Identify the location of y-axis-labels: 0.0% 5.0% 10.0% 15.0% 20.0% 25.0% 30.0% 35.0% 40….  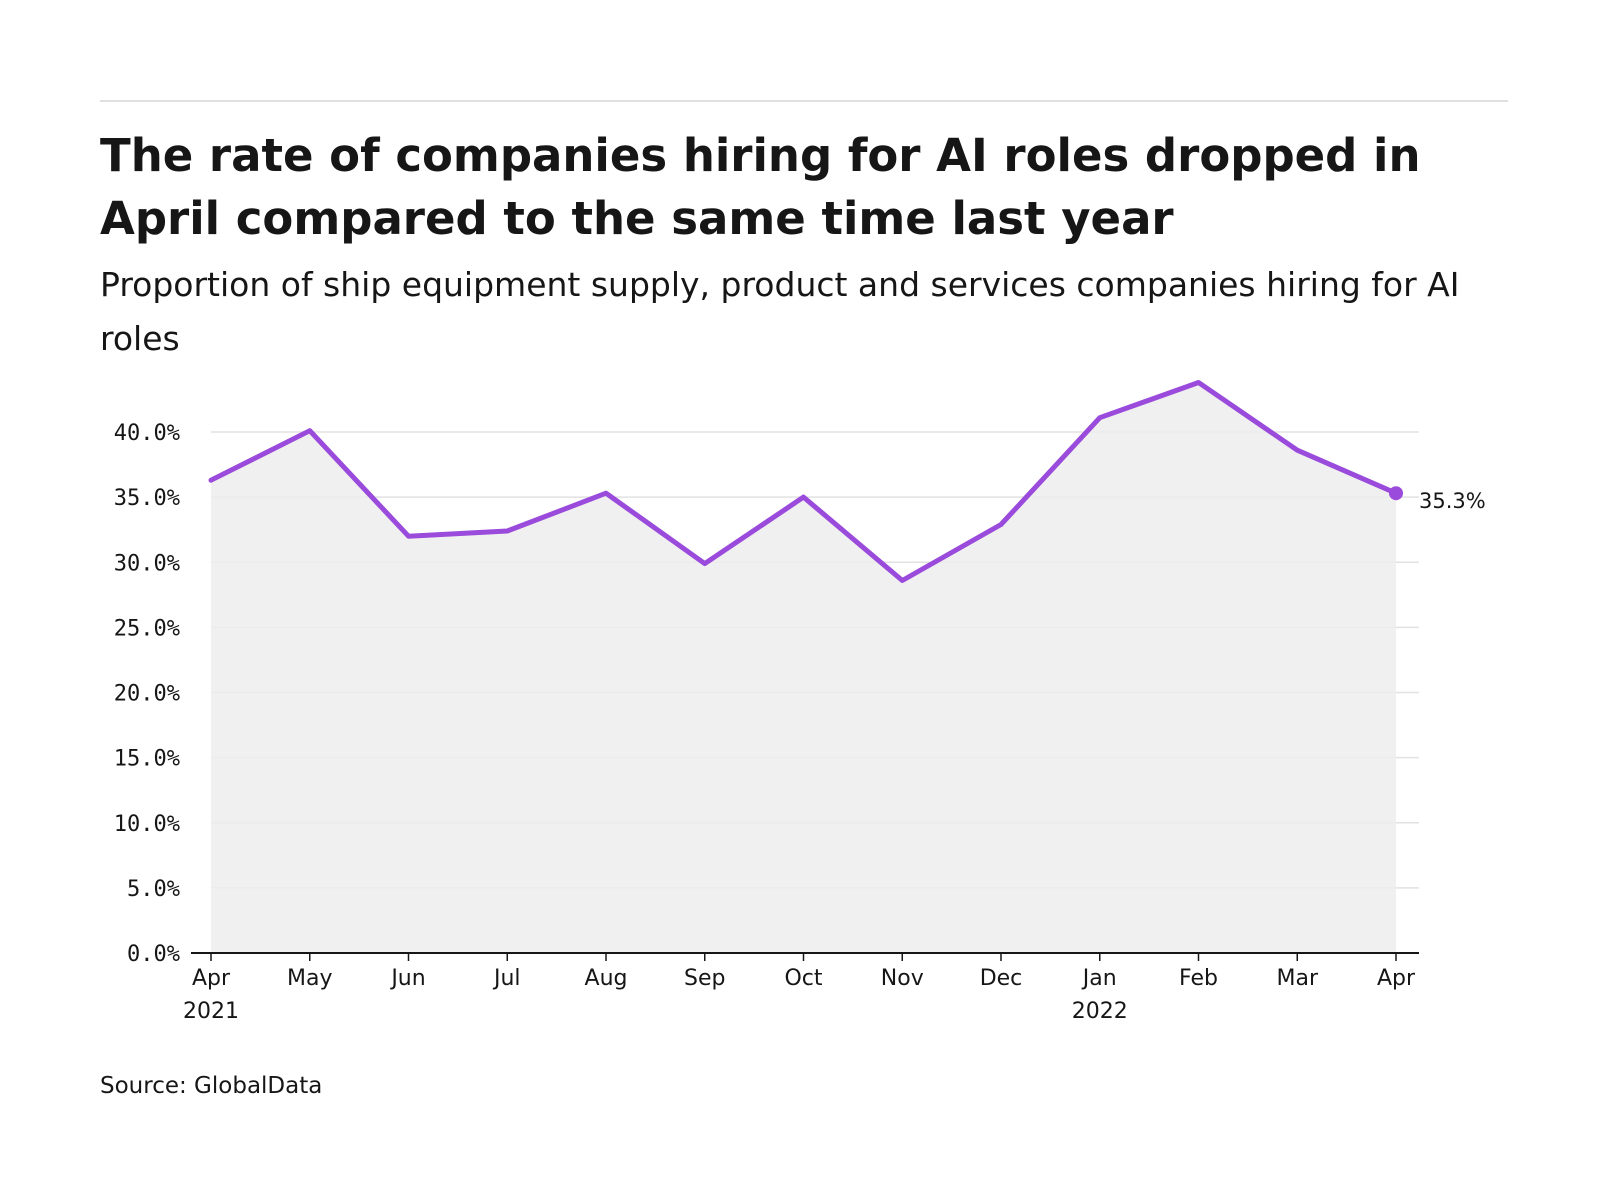
(147, 694).